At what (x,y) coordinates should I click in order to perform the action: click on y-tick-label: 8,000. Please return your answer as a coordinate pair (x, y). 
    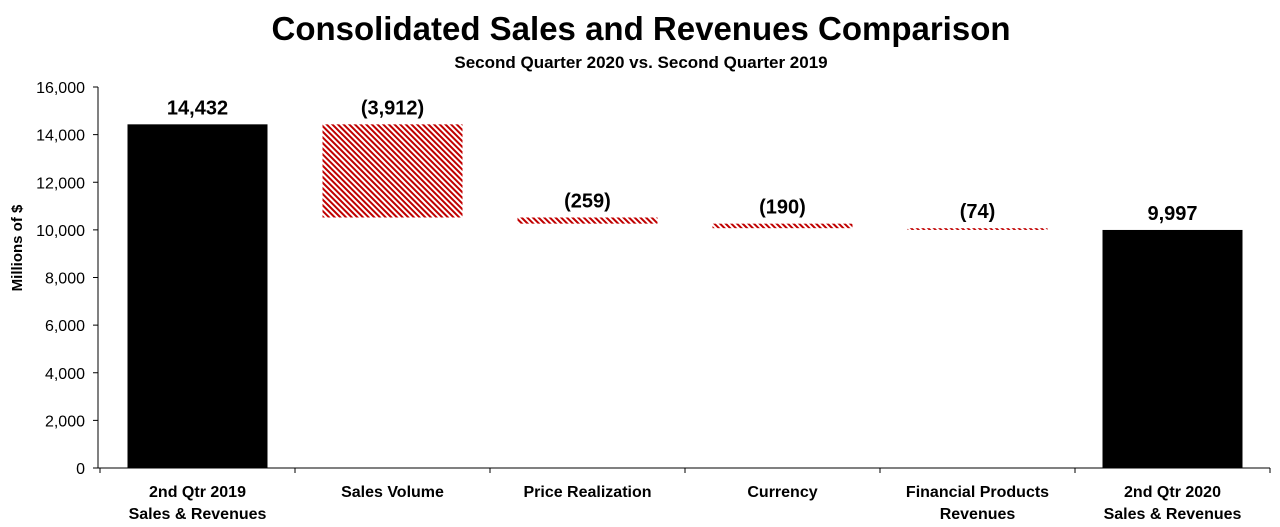
    Looking at the image, I should click on (65, 279).